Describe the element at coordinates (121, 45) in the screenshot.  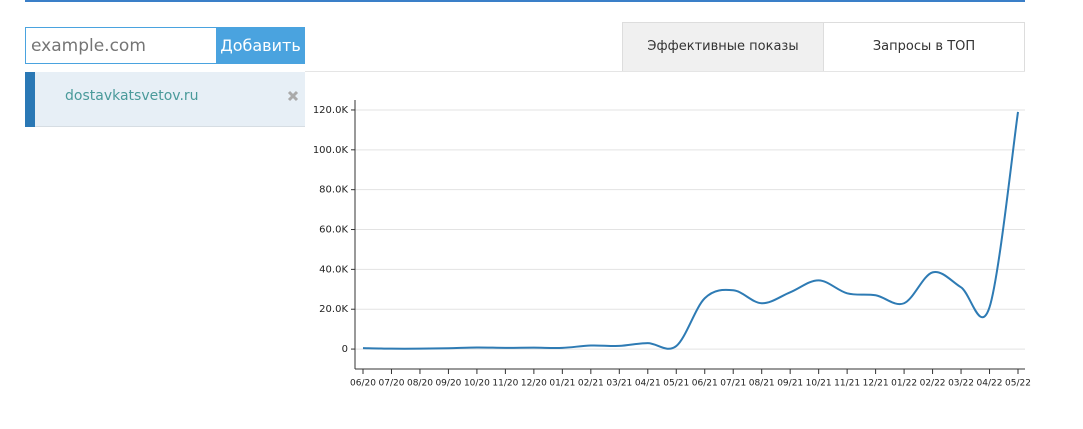
I see `domain-input` at that location.